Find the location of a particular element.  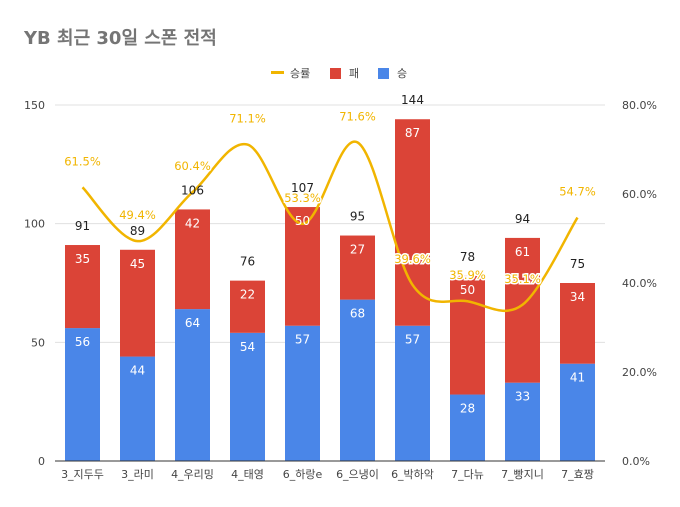

x-tick-label: 6_하랑e is located at coordinates (303, 474).